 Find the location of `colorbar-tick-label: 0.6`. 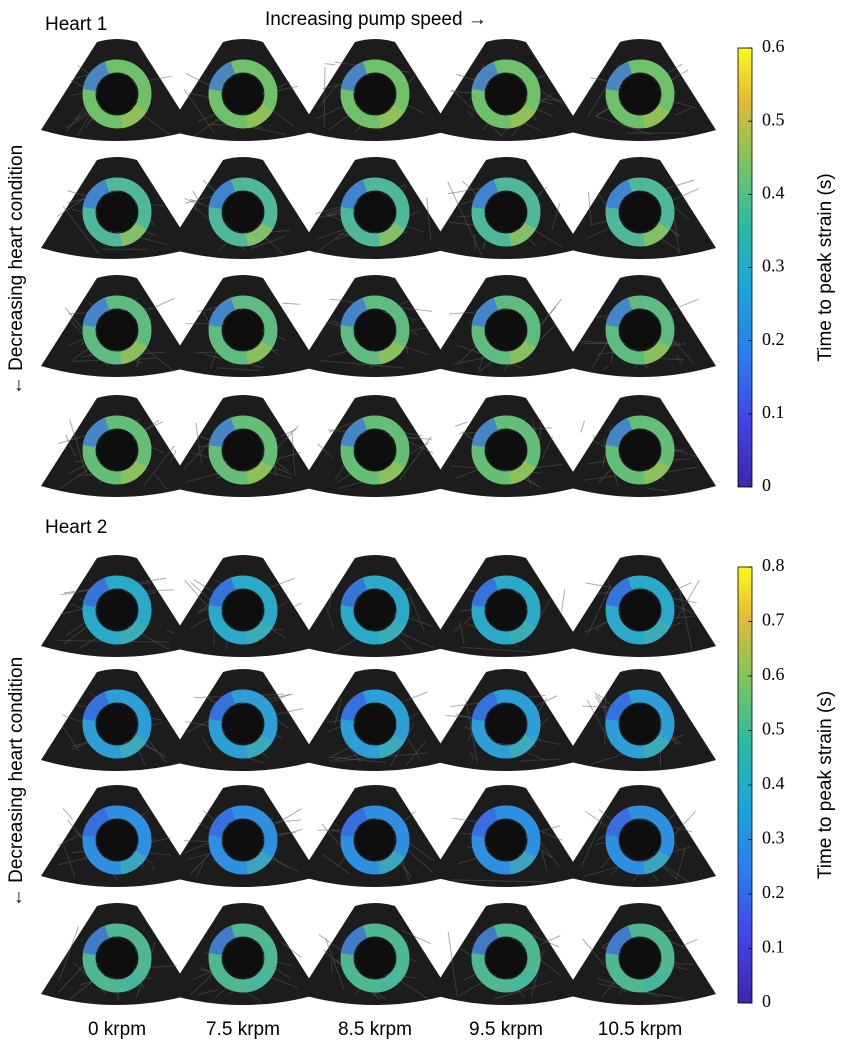

colorbar-tick-label: 0.6 is located at coordinates (773, 46).